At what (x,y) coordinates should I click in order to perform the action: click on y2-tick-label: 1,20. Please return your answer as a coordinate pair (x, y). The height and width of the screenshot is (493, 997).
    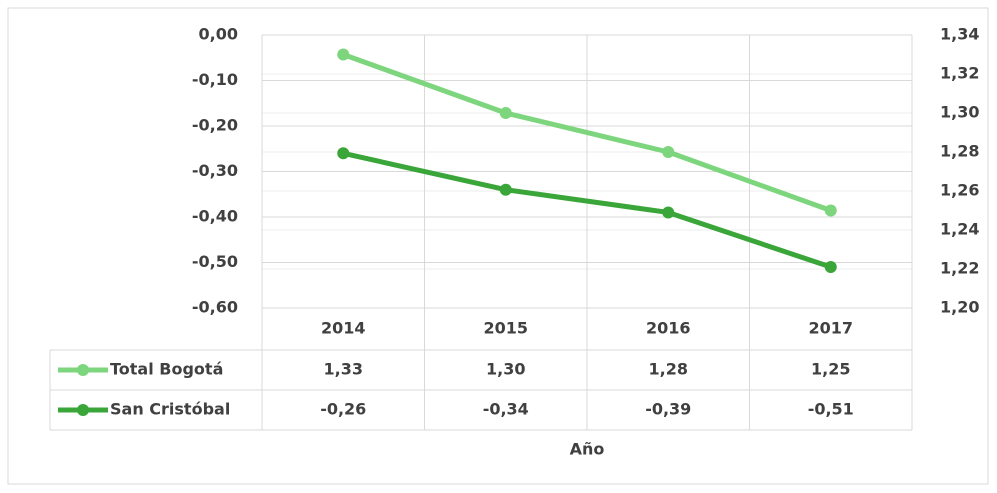
    Looking at the image, I should click on (959, 307).